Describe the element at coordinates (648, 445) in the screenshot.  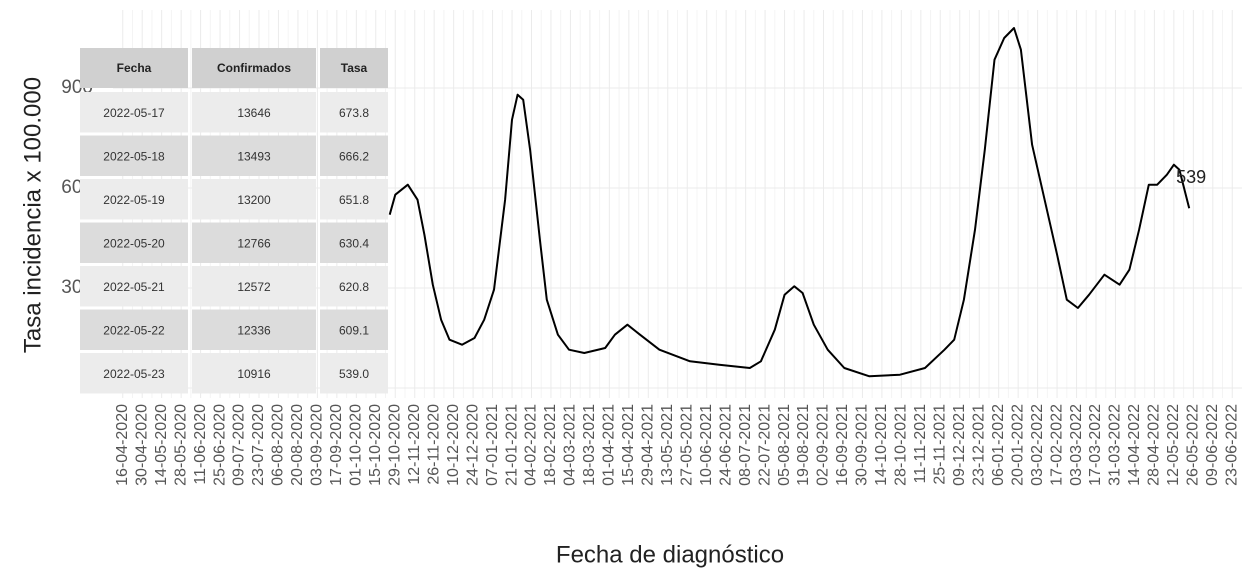
I see `x-tick-label: 29-04-2021` at that location.